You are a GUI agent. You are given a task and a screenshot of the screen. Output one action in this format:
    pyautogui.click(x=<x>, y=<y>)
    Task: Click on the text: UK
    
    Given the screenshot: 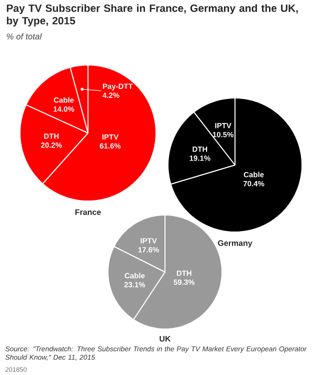 What is the action you would take?
    pyautogui.click(x=165, y=339)
    